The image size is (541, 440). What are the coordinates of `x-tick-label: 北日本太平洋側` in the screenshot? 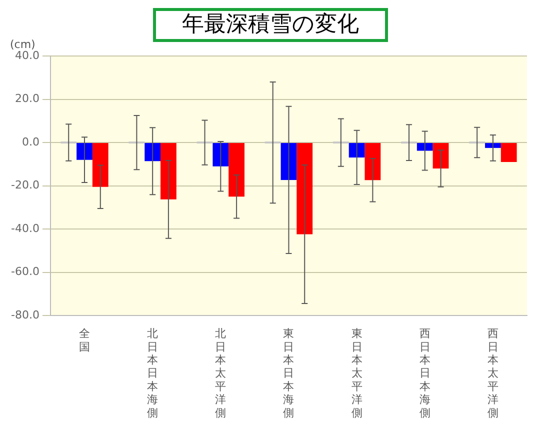 It's located at (220, 373).